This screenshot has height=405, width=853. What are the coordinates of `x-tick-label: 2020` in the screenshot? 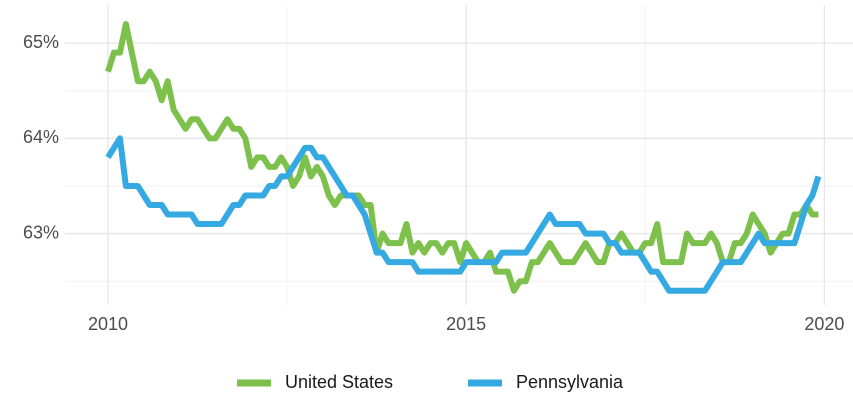 It's located at (824, 324).